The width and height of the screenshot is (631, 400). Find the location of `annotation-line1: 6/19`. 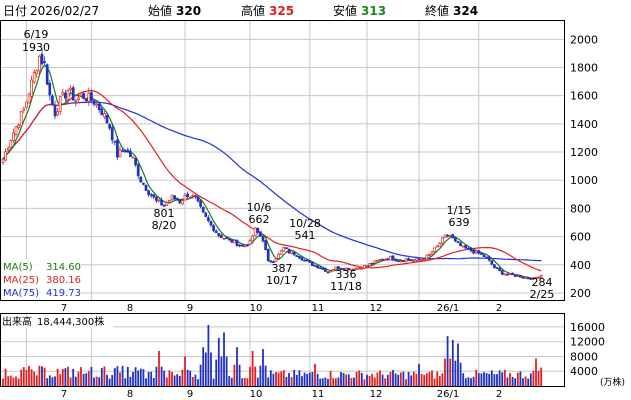

annotation-line1: 6/19 is located at coordinates (36, 34).